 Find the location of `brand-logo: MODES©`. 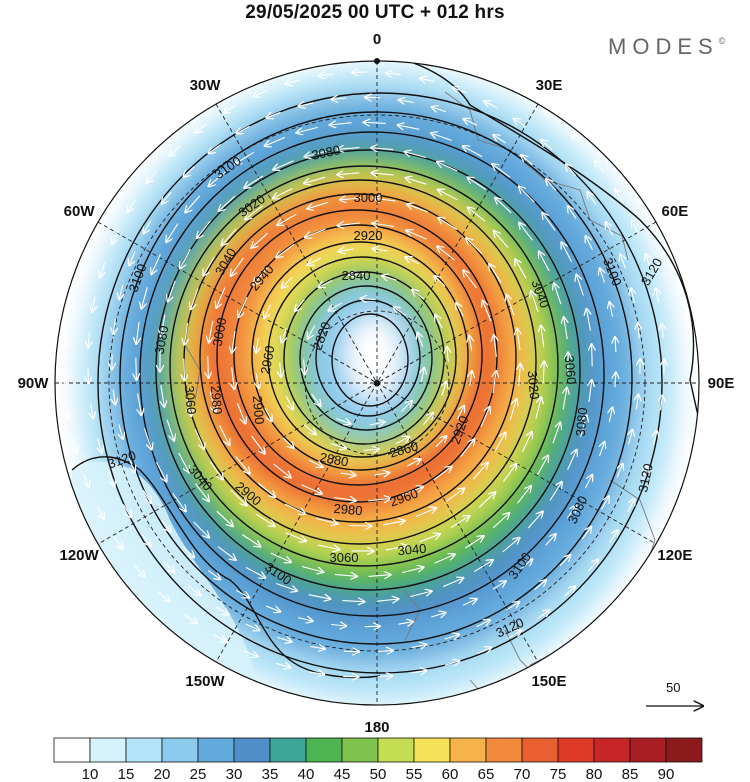

brand-logo: MODES© is located at coordinates (666, 47).